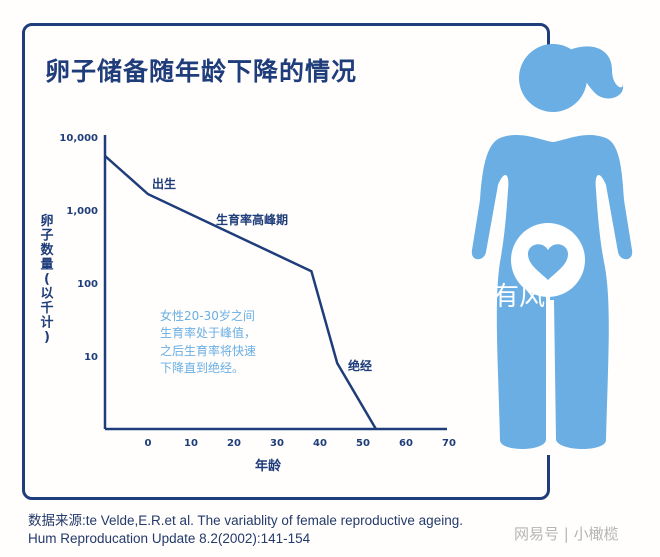 The width and height of the screenshot is (660, 557). What do you see at coordinates (277, 443) in the screenshot?
I see `x-tick-label: 30` at bounding box center [277, 443].